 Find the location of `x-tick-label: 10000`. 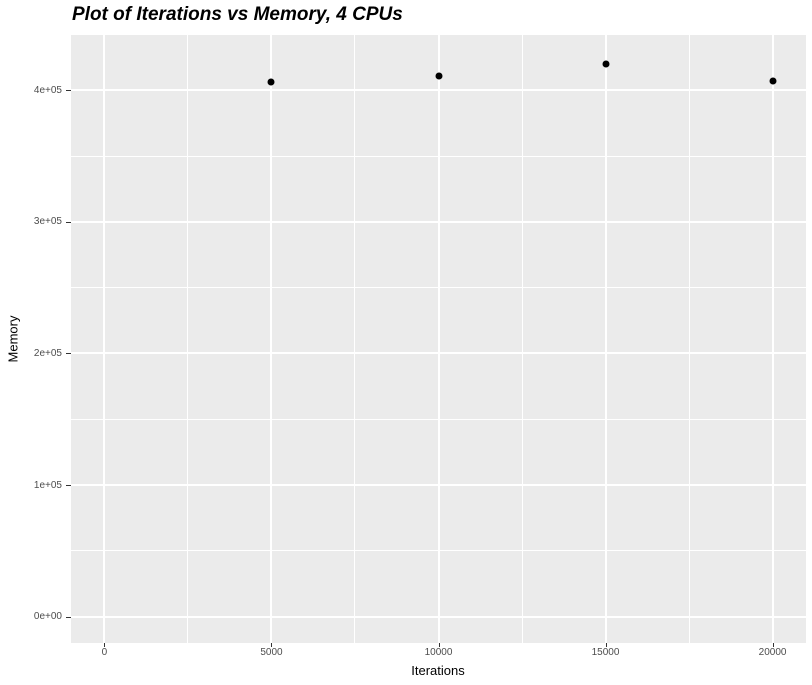

x-tick-label: 10000 is located at coordinates (438, 652).